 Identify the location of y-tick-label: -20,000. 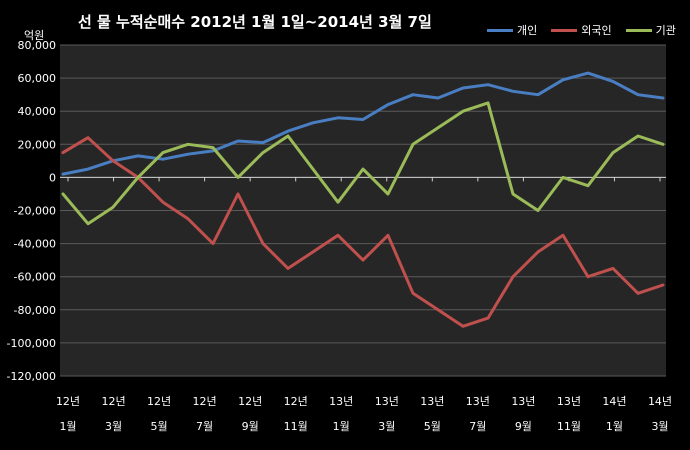
(35, 211).